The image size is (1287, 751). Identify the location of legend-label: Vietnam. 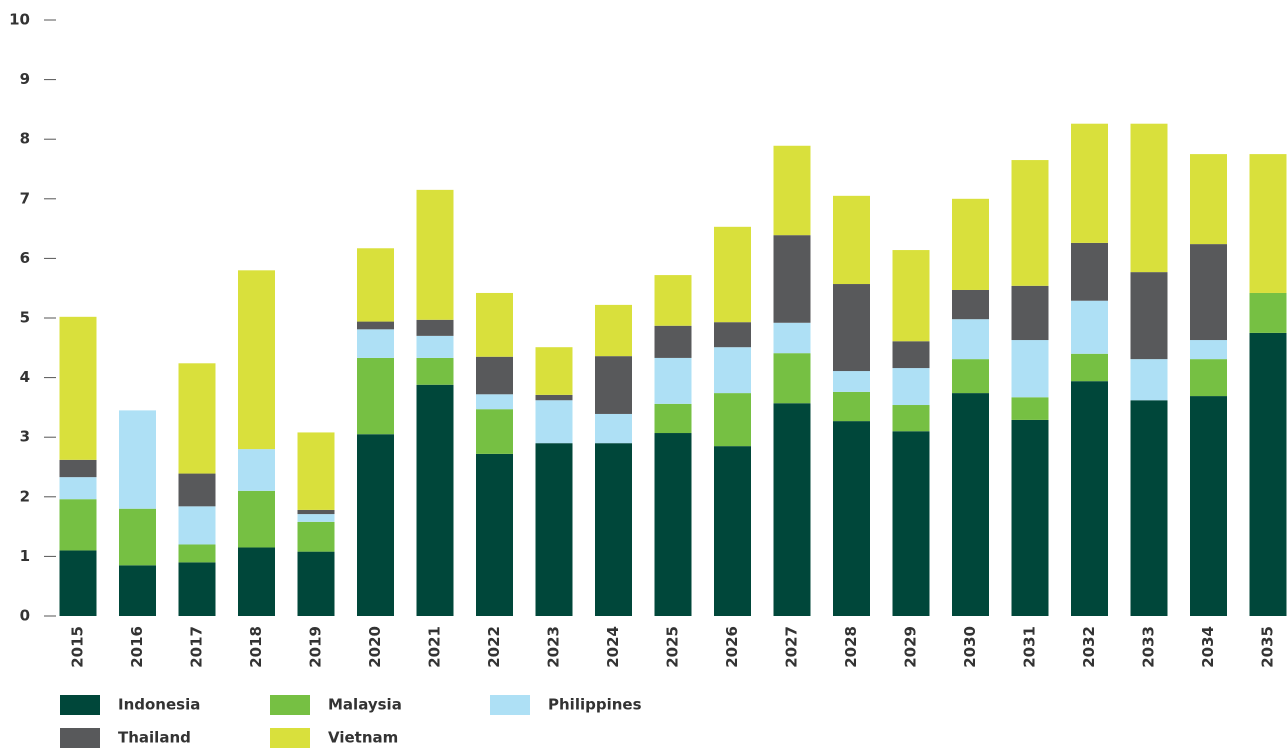
(363, 738).